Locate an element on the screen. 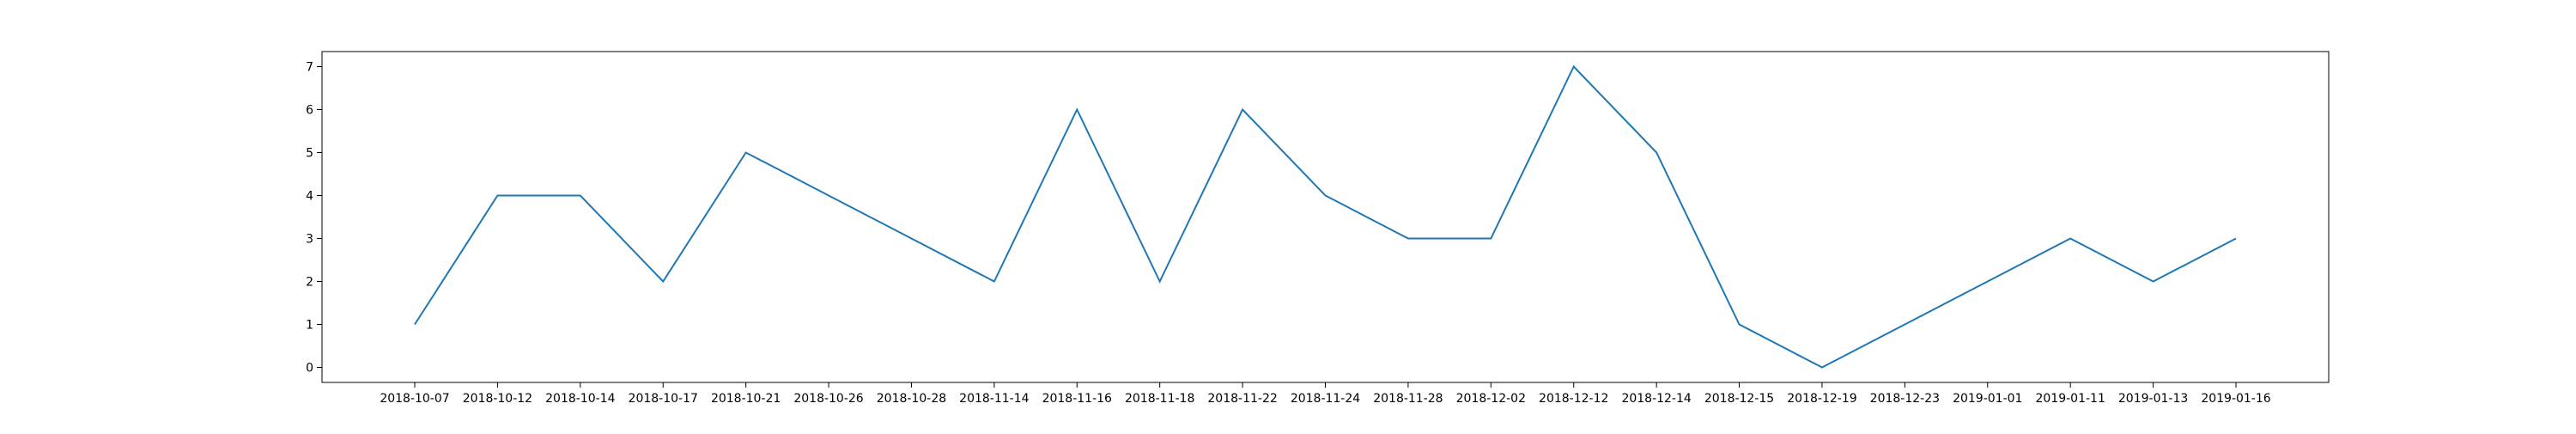 The image size is (2576, 434). x-tick-label: 2019-01-01 is located at coordinates (1988, 399).